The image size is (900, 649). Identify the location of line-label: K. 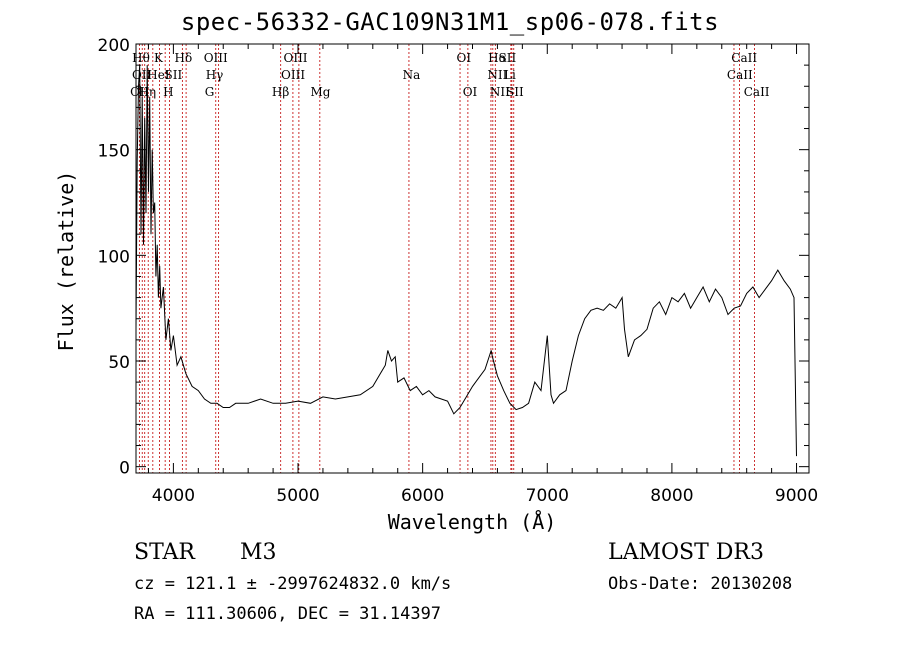
(159, 58).